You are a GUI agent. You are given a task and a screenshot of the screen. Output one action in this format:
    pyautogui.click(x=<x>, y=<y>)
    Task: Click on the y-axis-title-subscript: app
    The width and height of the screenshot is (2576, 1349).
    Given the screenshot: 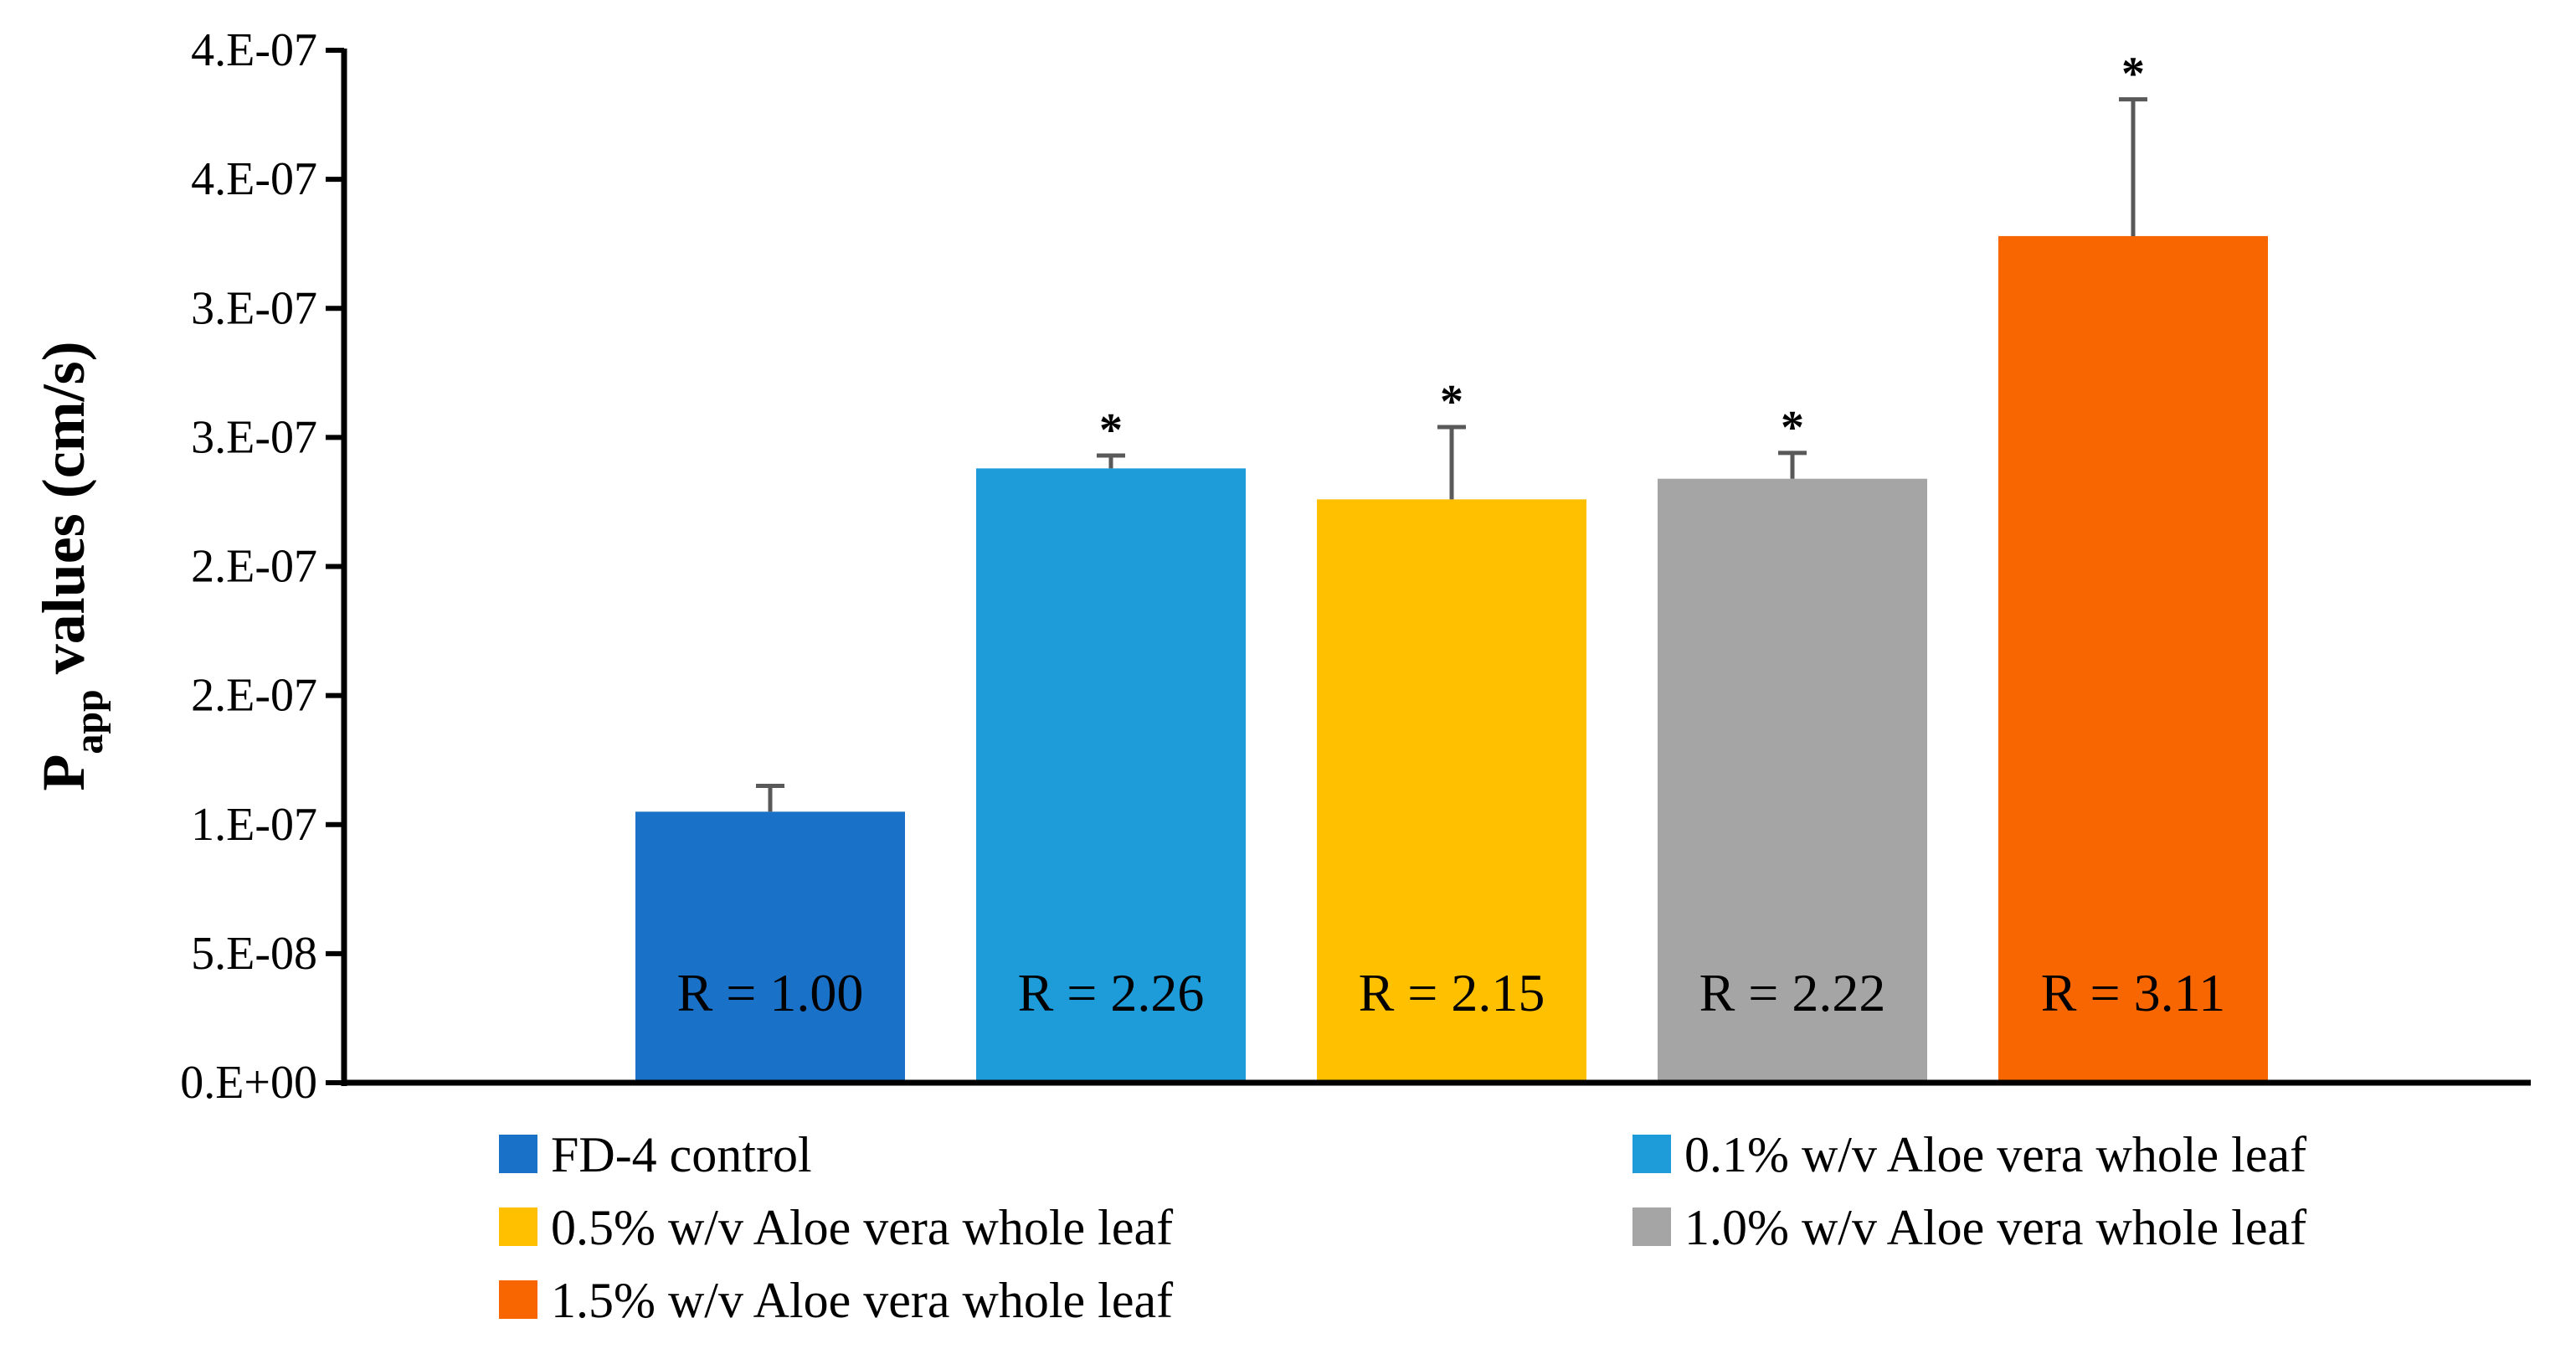 What is the action you would take?
    pyautogui.click(x=89, y=721)
    